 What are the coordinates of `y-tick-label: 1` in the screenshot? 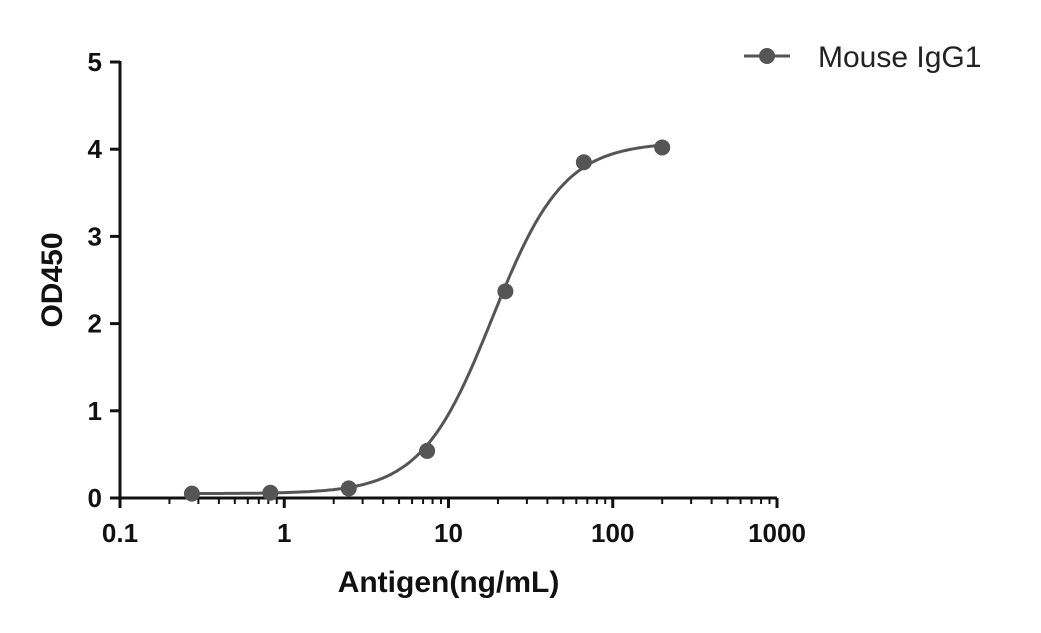 It's located at (95, 411).